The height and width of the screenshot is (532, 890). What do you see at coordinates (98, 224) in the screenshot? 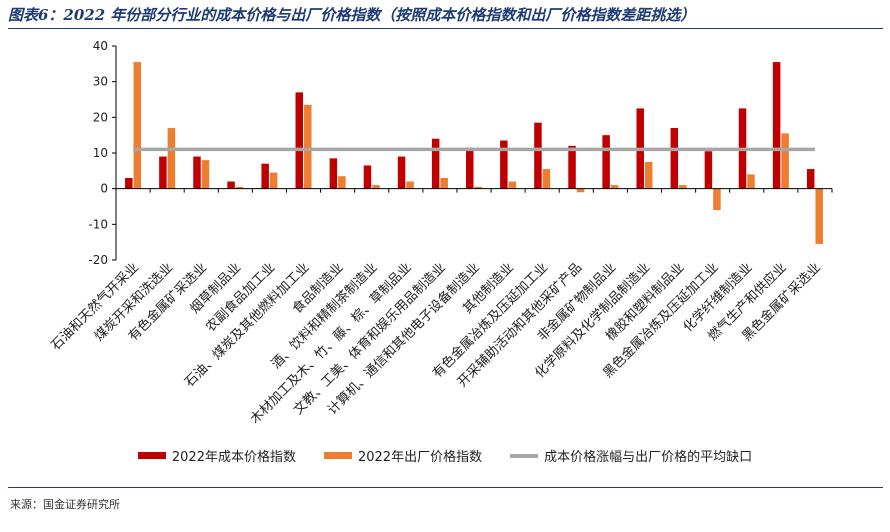
I see `y-tick-label: -10` at bounding box center [98, 224].